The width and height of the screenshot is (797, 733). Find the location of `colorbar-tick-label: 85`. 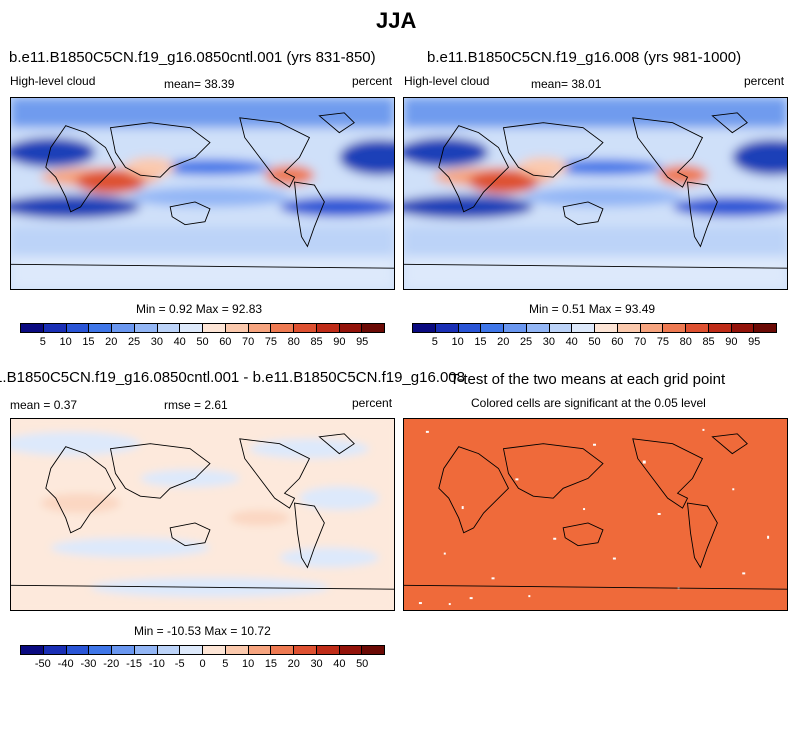

colorbar-tick-label: 85 is located at coordinates (316, 342).